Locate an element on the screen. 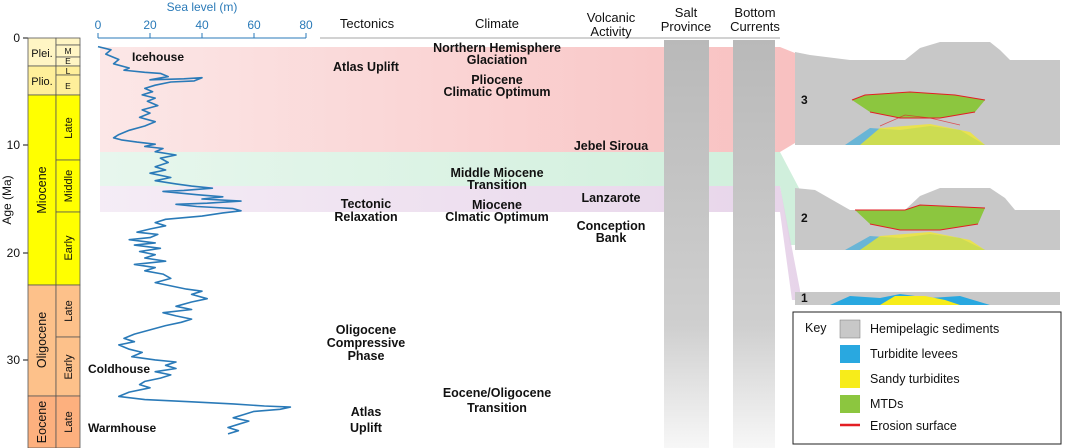 The height and width of the screenshot is (448, 1065). epoch-oligocene is located at coordinates (42, 340).